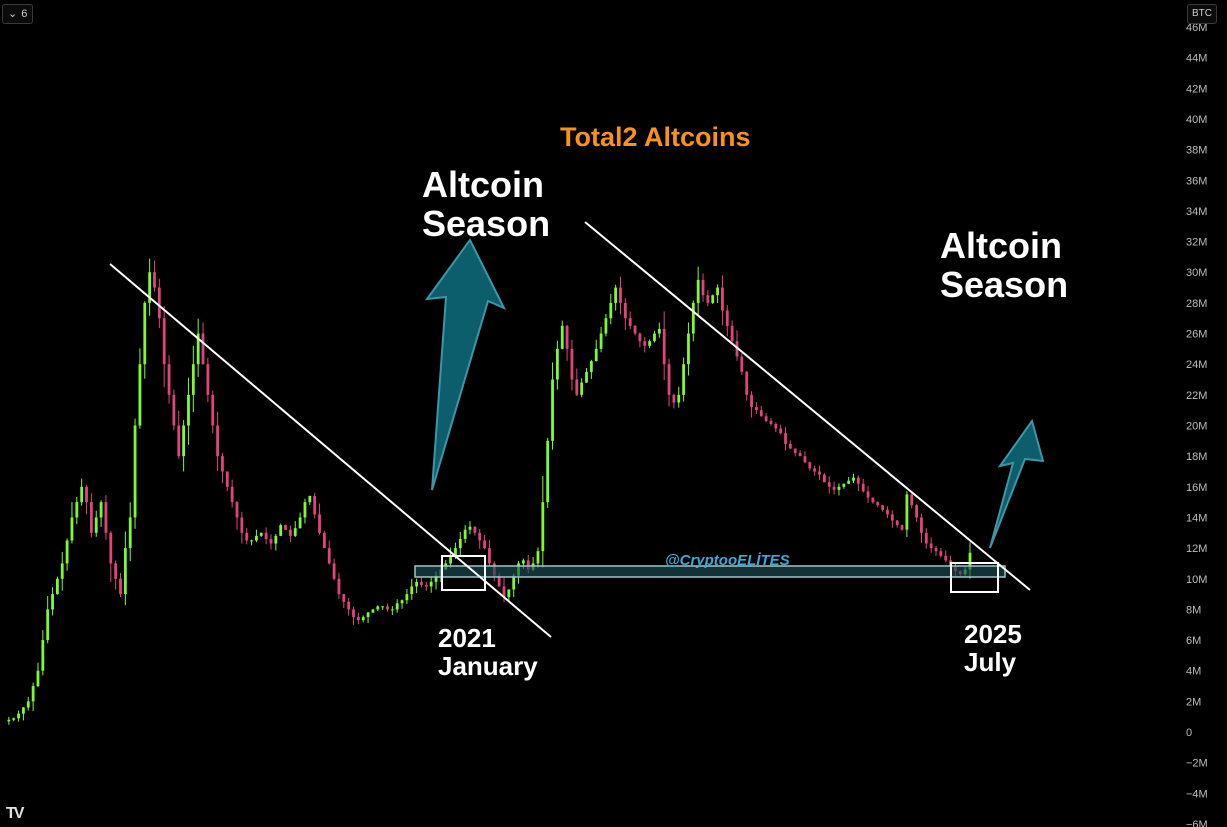 This screenshot has height=827, width=1227. I want to click on y-tick-label: 8M, so click(1193, 610).